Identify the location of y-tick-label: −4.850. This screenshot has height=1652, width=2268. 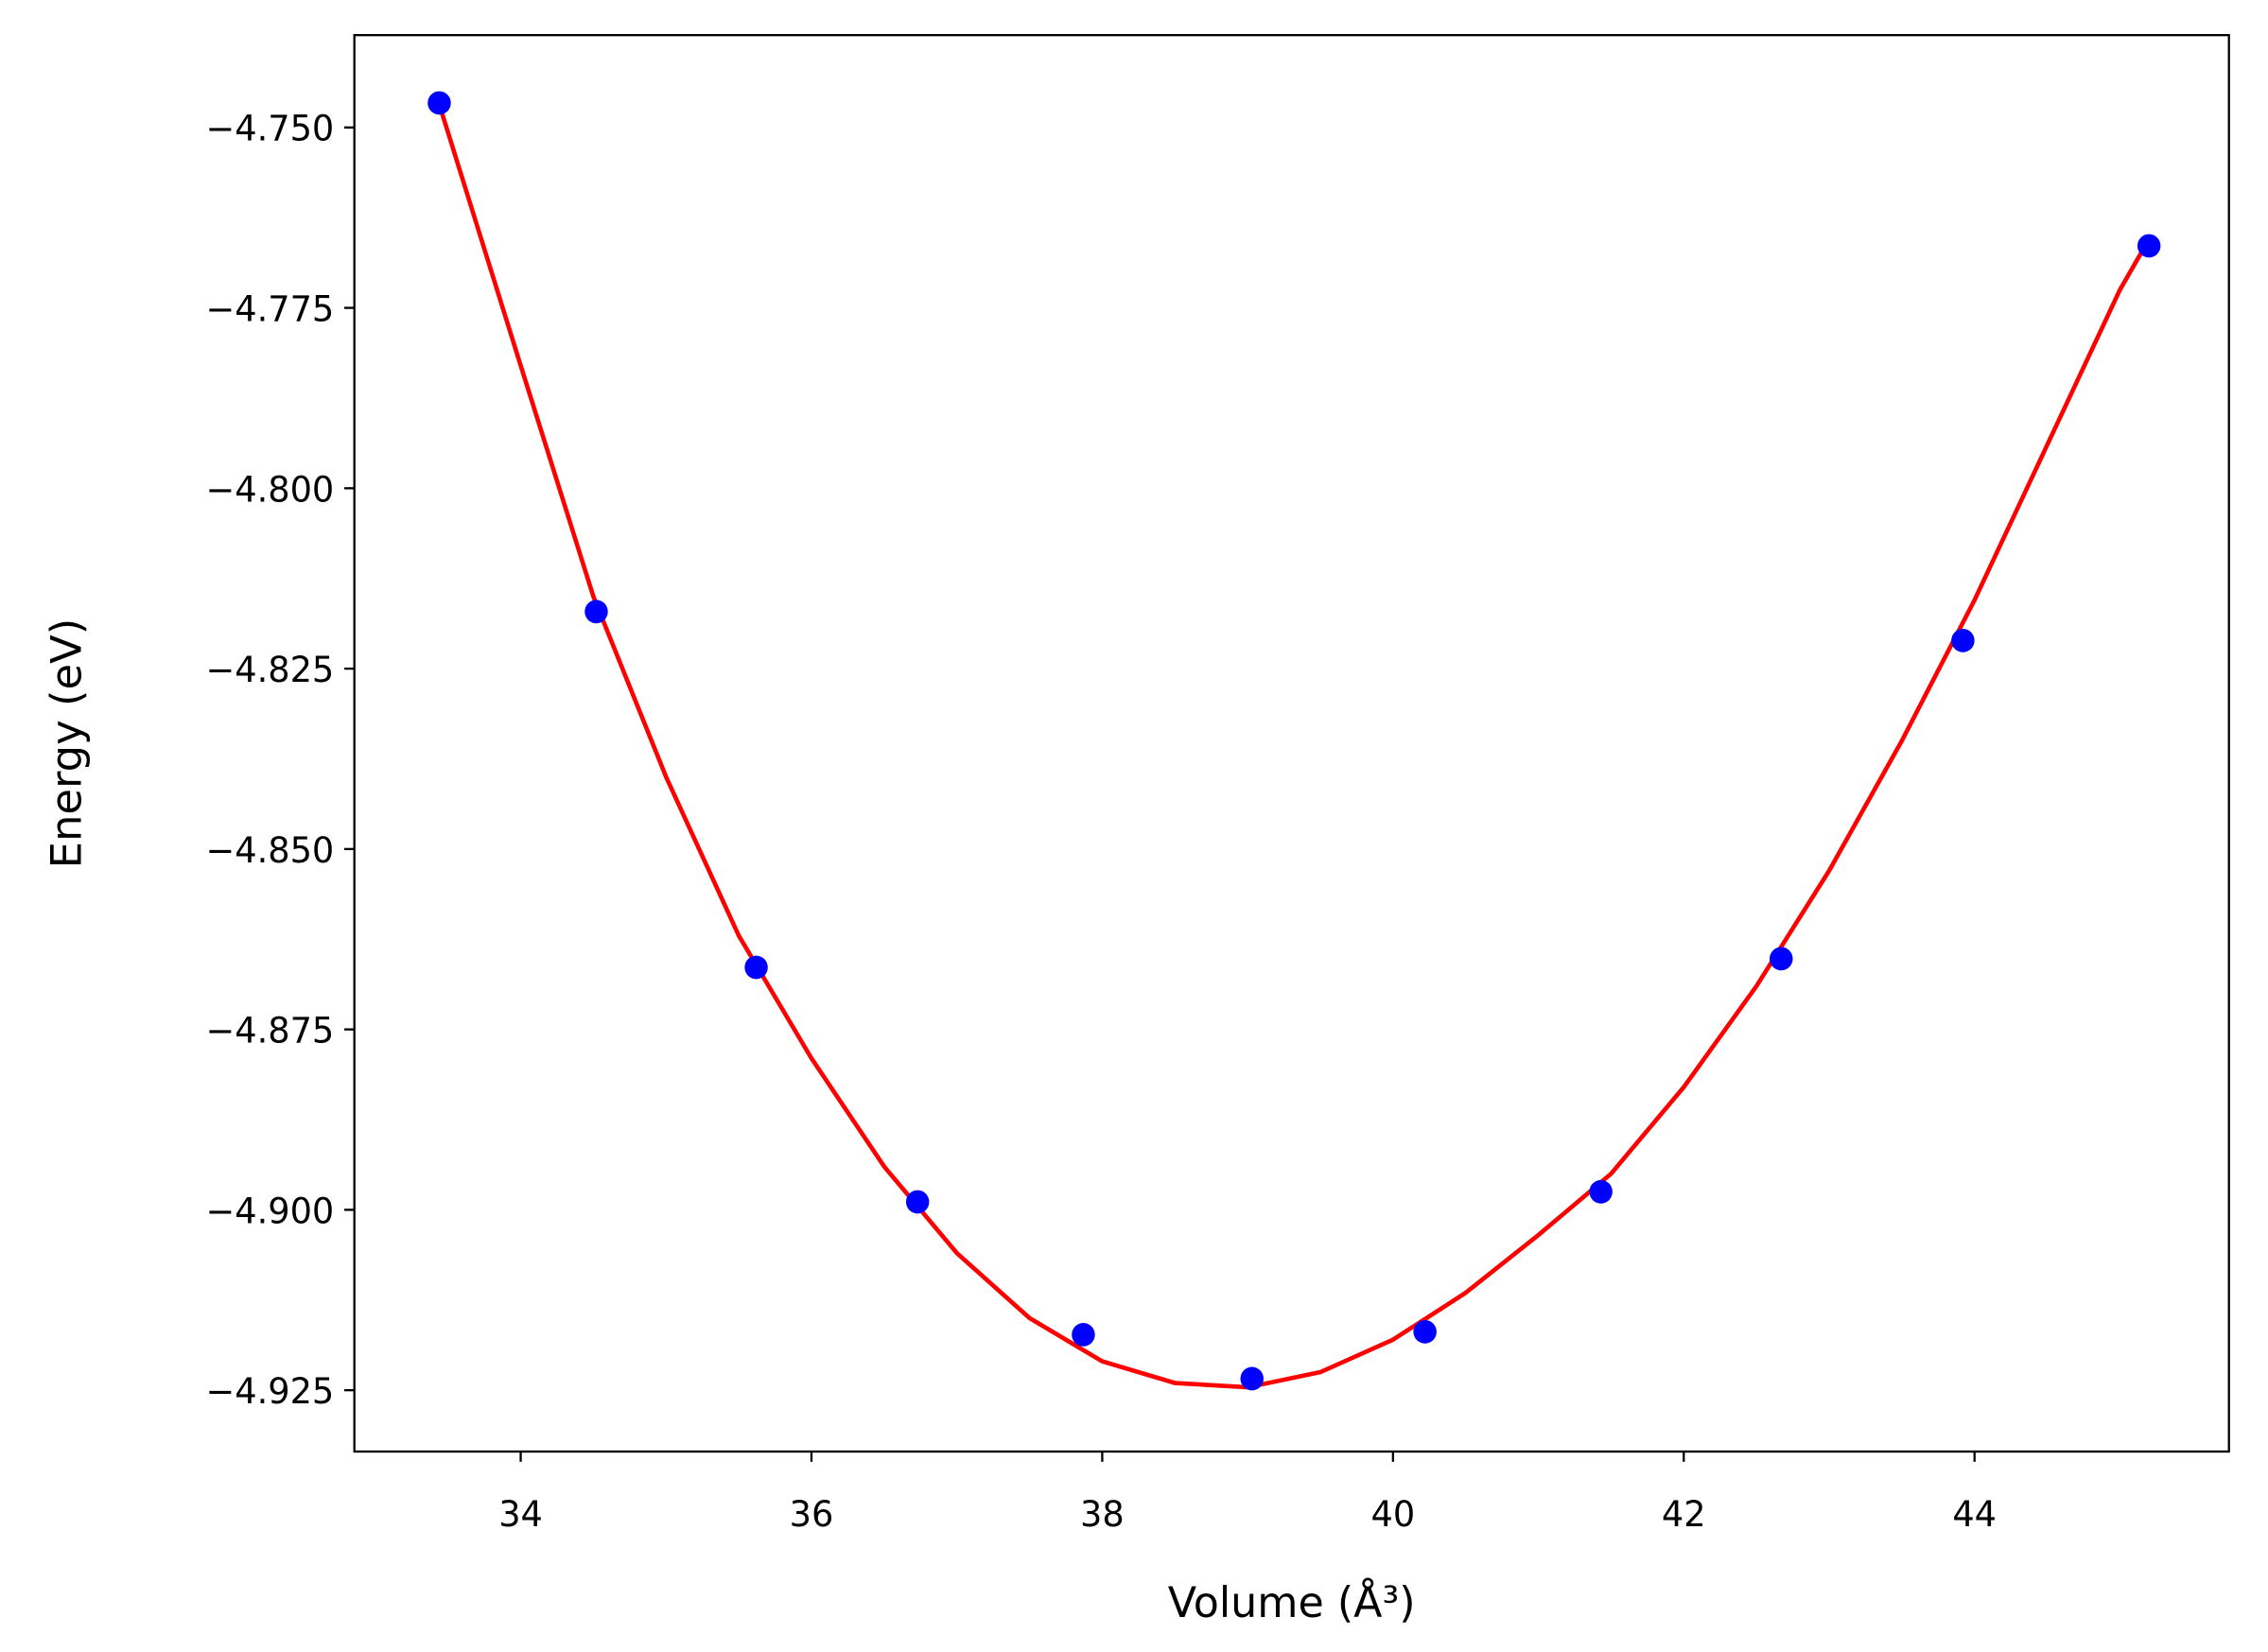
(269, 850).